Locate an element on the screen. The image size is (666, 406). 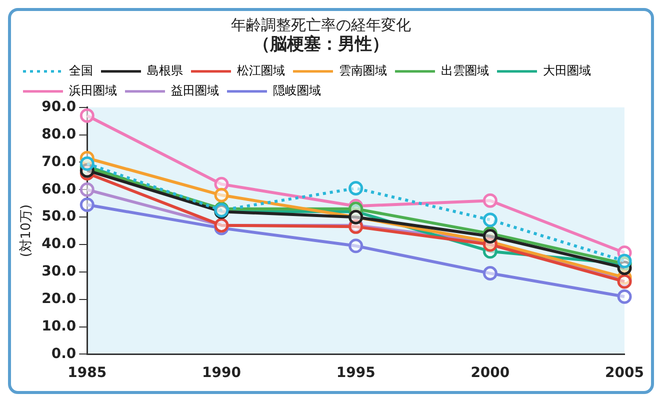
y-tick-label: 50.0 is located at coordinates (59, 216).